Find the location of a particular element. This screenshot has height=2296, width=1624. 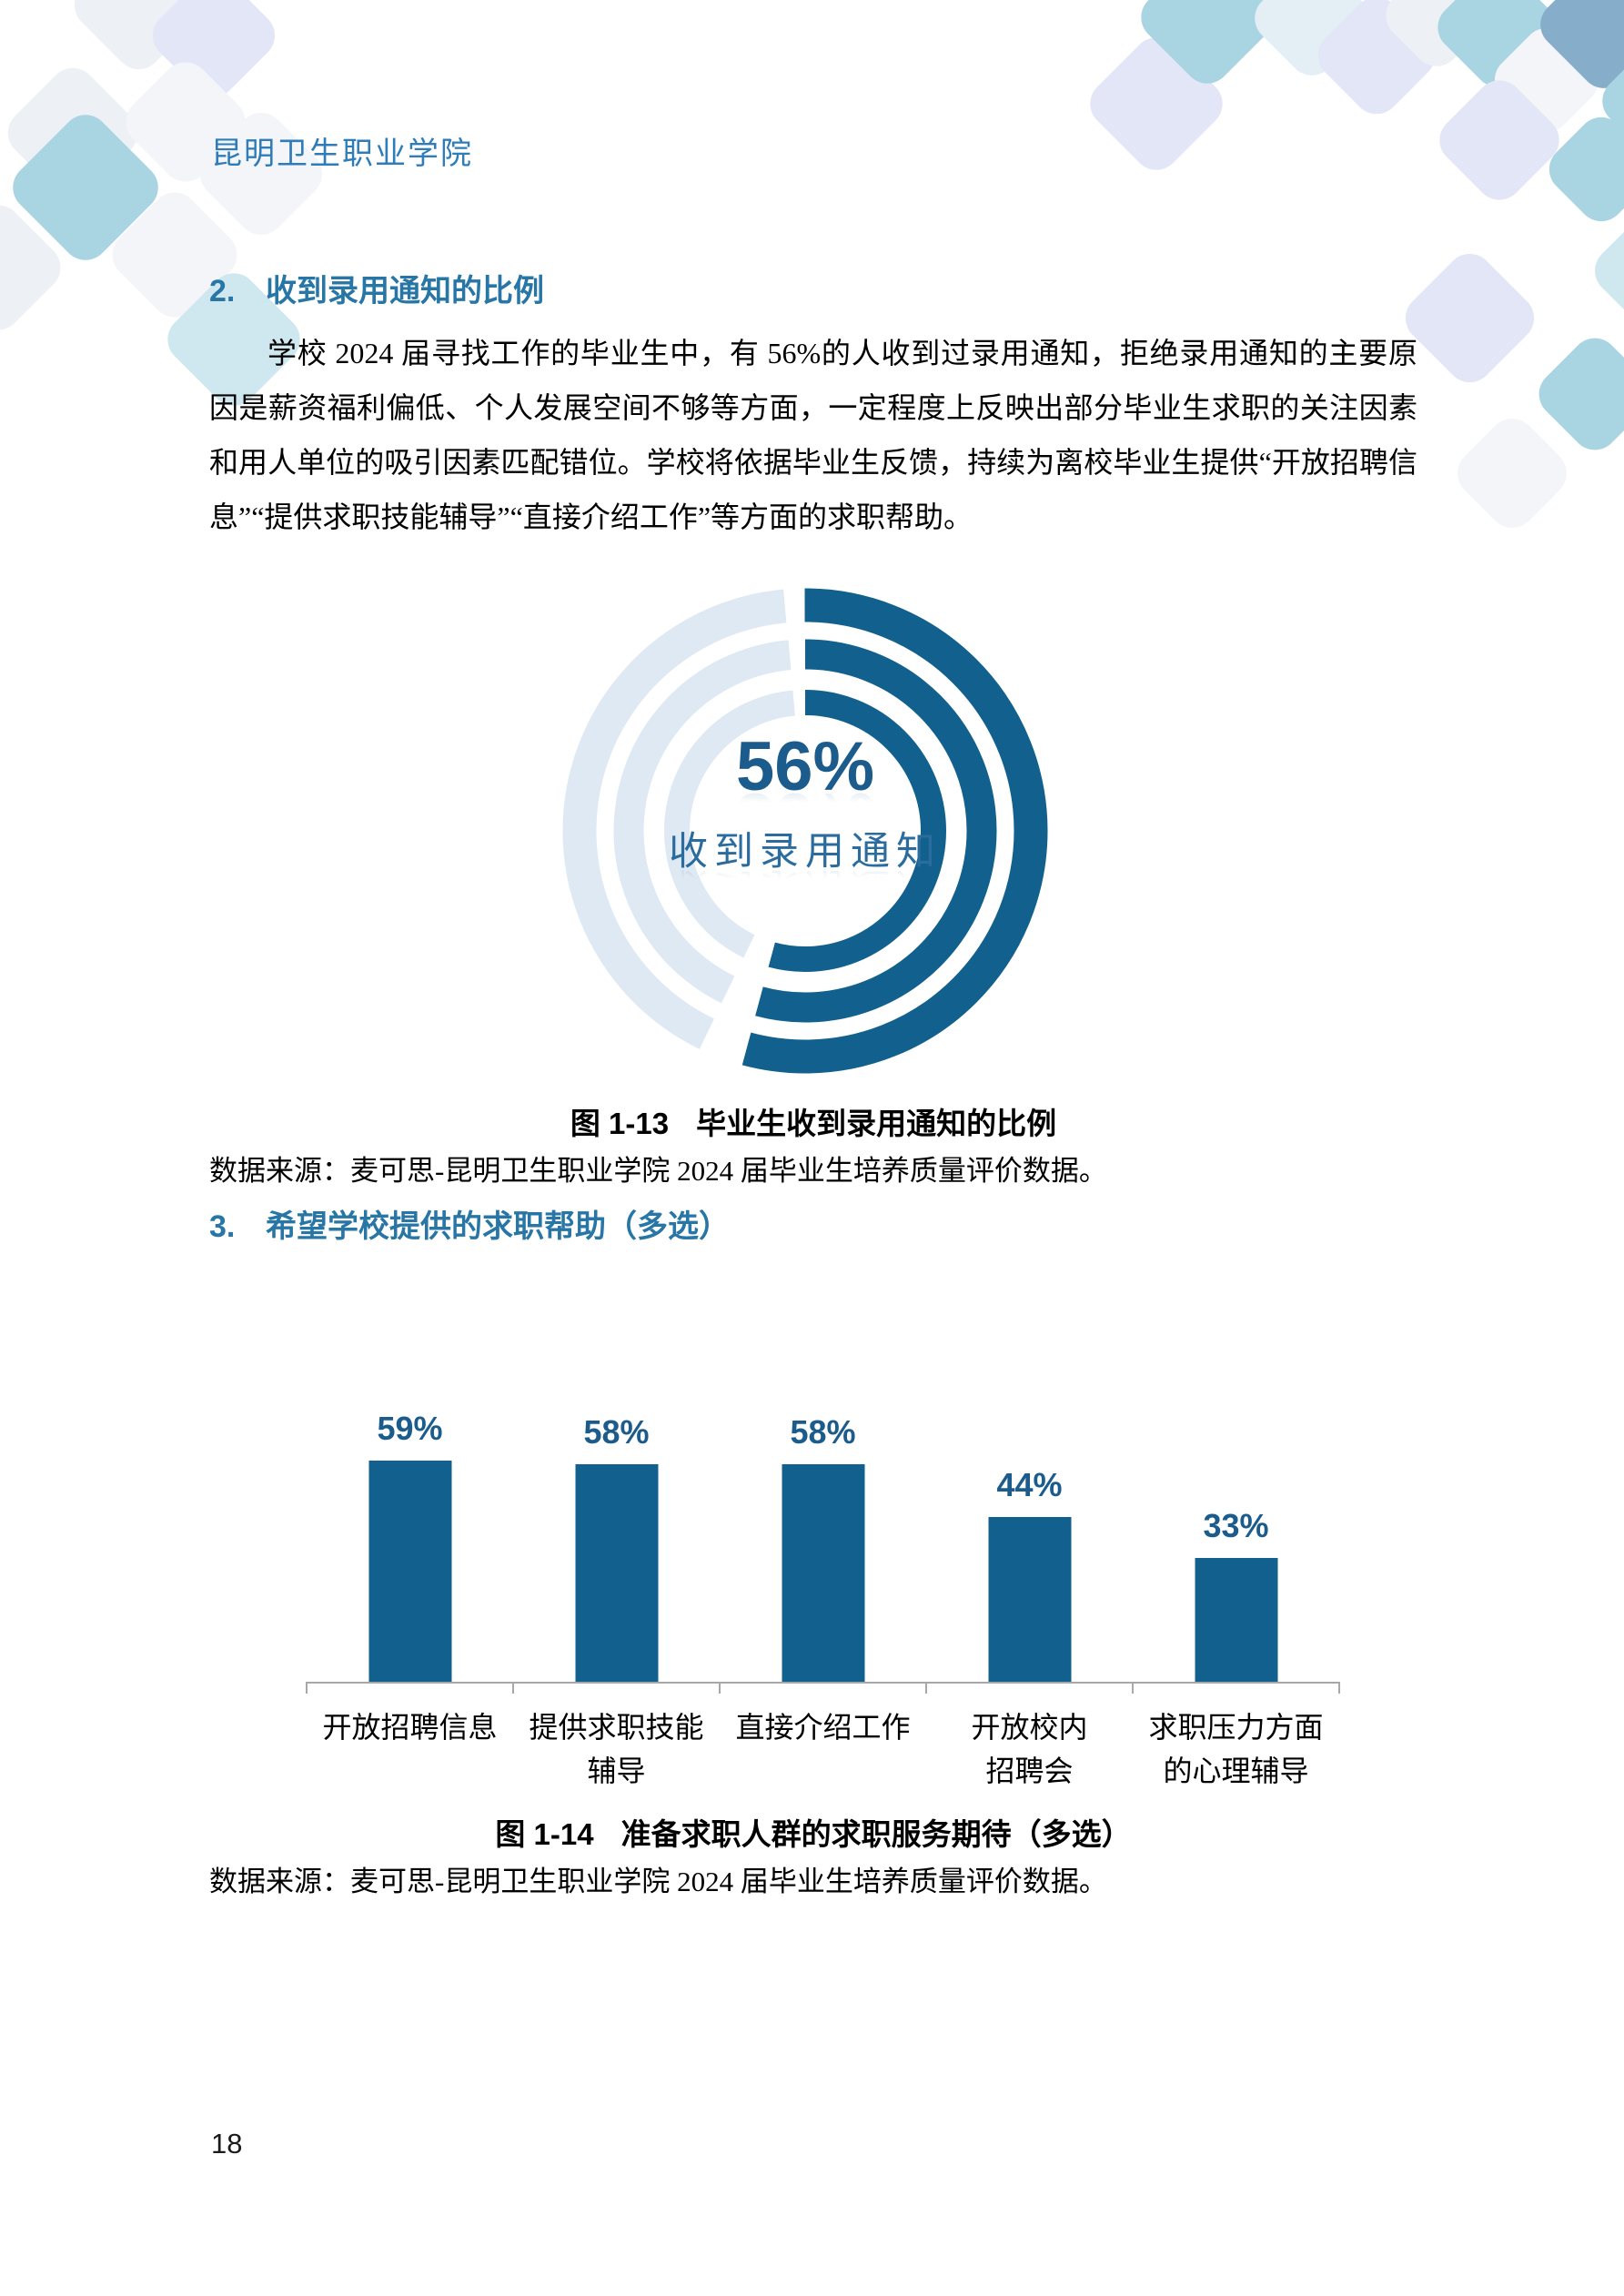

section-3-heading: 3. 希望学校提供的求职帮助（多选） is located at coordinates (469, 1223).